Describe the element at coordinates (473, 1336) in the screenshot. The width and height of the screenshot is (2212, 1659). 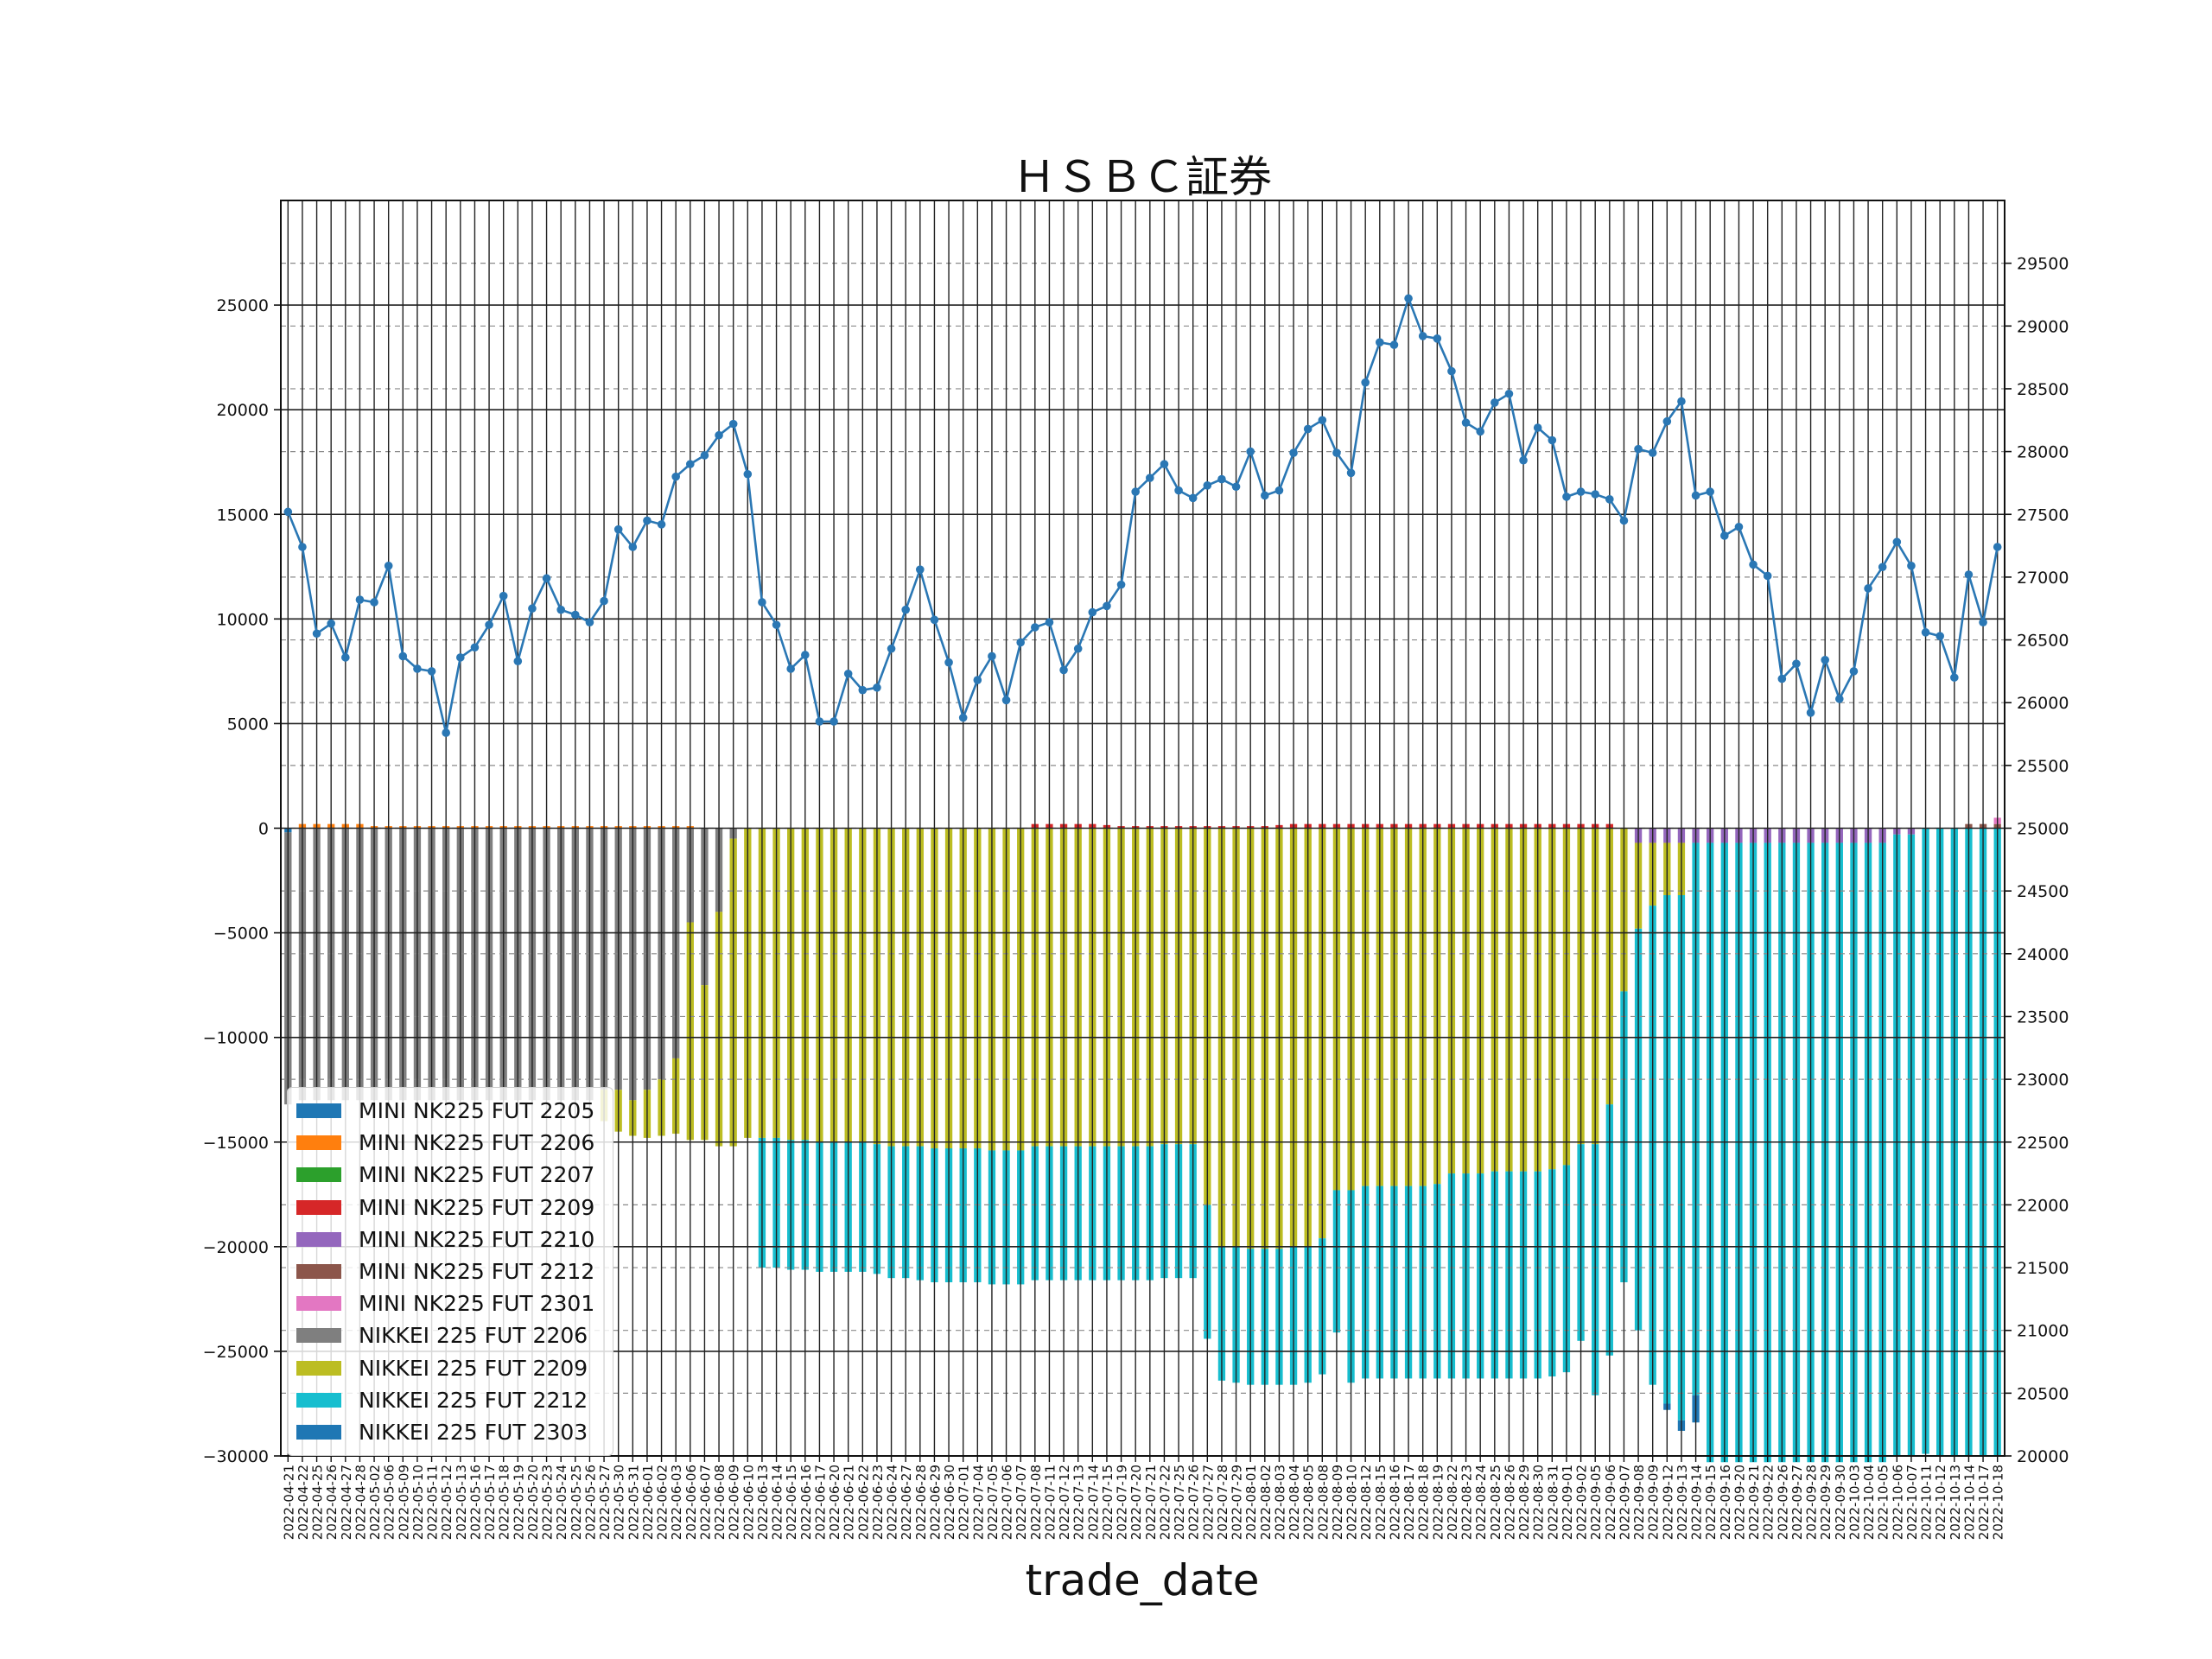
I see `legend-label: NIKKEI 225 FUT 2206` at that location.